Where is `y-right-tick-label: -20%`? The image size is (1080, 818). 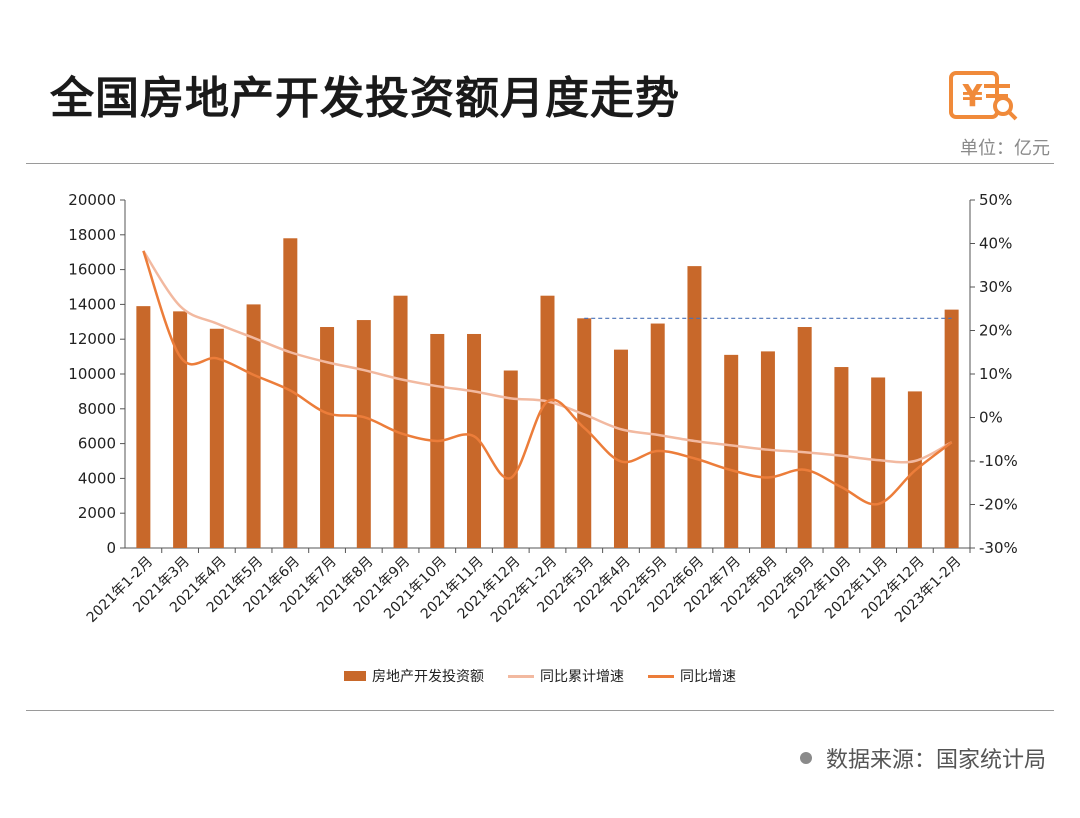
y-right-tick-label: -20% is located at coordinates (998, 505).